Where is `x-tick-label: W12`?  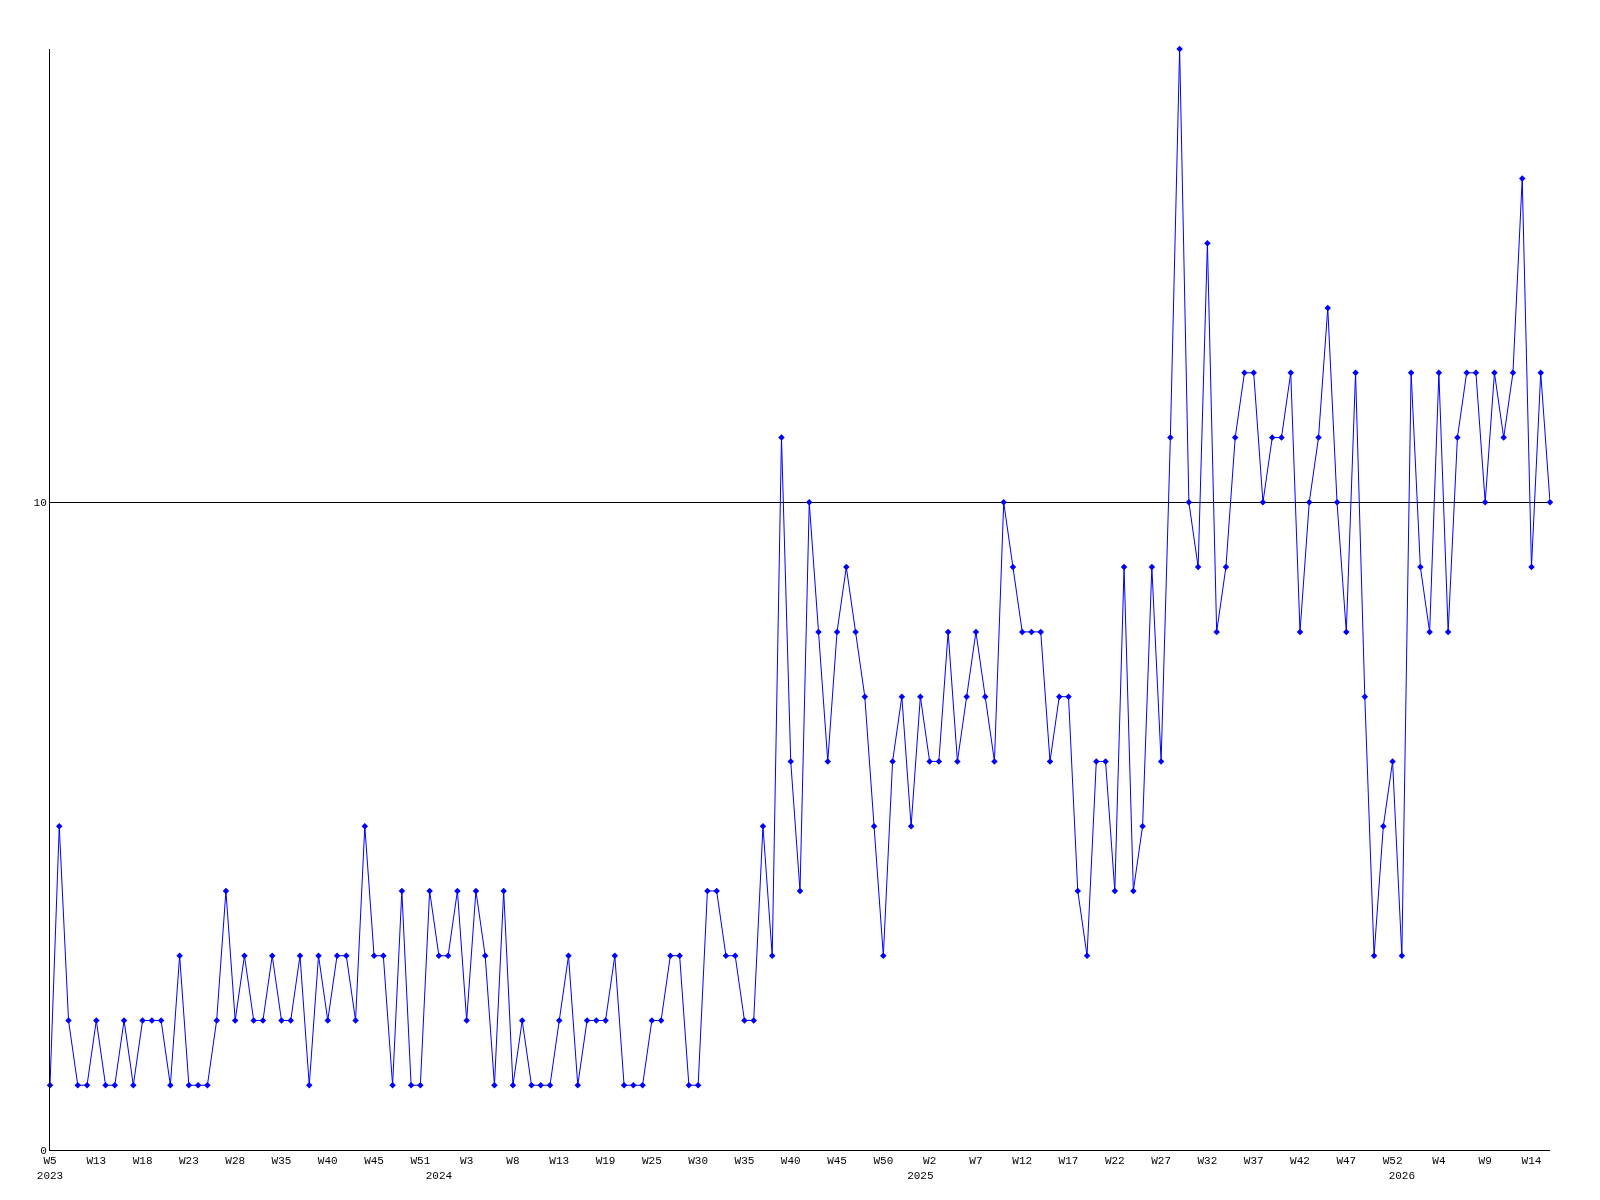 x-tick-label: W12 is located at coordinates (1022, 1161).